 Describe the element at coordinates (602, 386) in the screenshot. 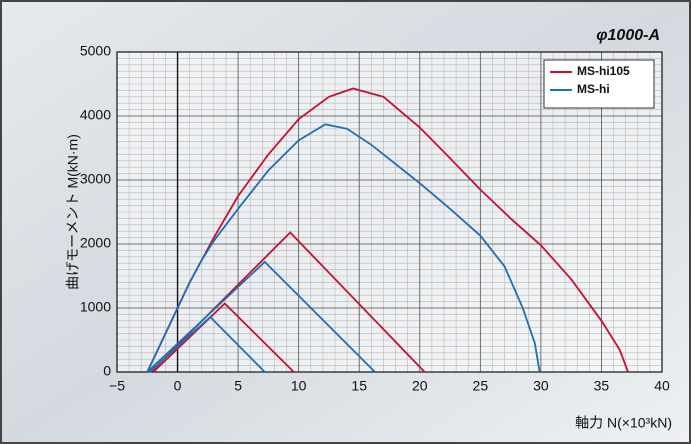

I see `x-tick-label: 35` at that location.